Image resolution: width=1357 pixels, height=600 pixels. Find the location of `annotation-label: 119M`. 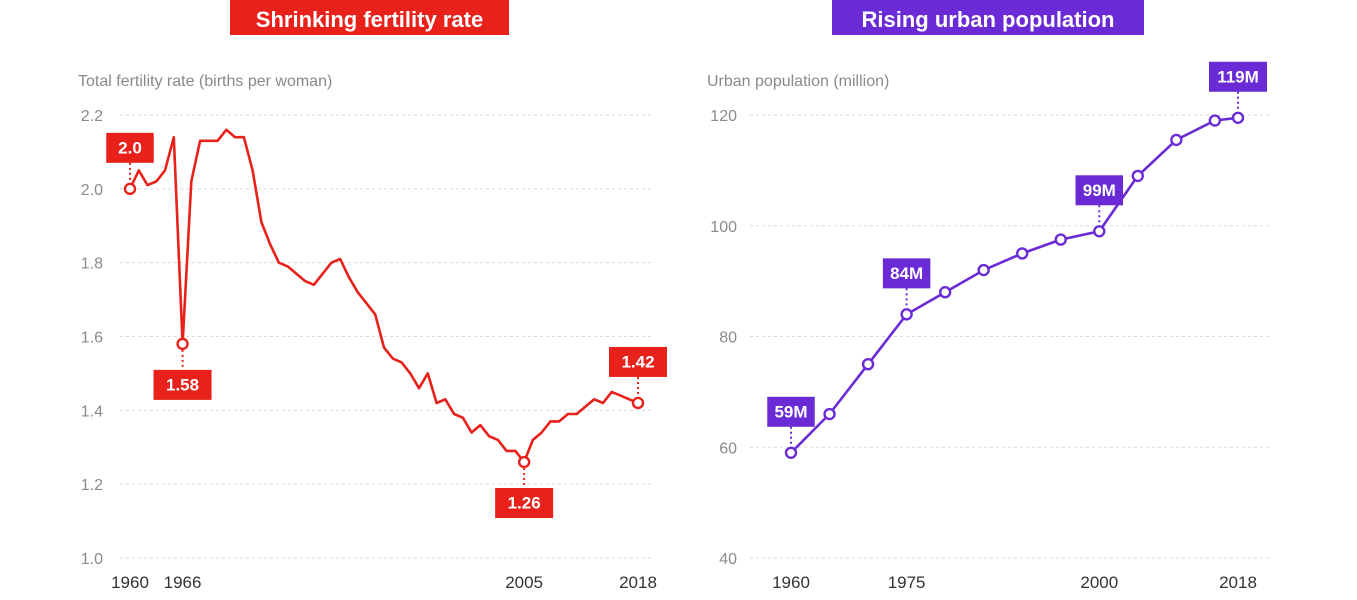

annotation-label: 119M is located at coordinates (1238, 76).